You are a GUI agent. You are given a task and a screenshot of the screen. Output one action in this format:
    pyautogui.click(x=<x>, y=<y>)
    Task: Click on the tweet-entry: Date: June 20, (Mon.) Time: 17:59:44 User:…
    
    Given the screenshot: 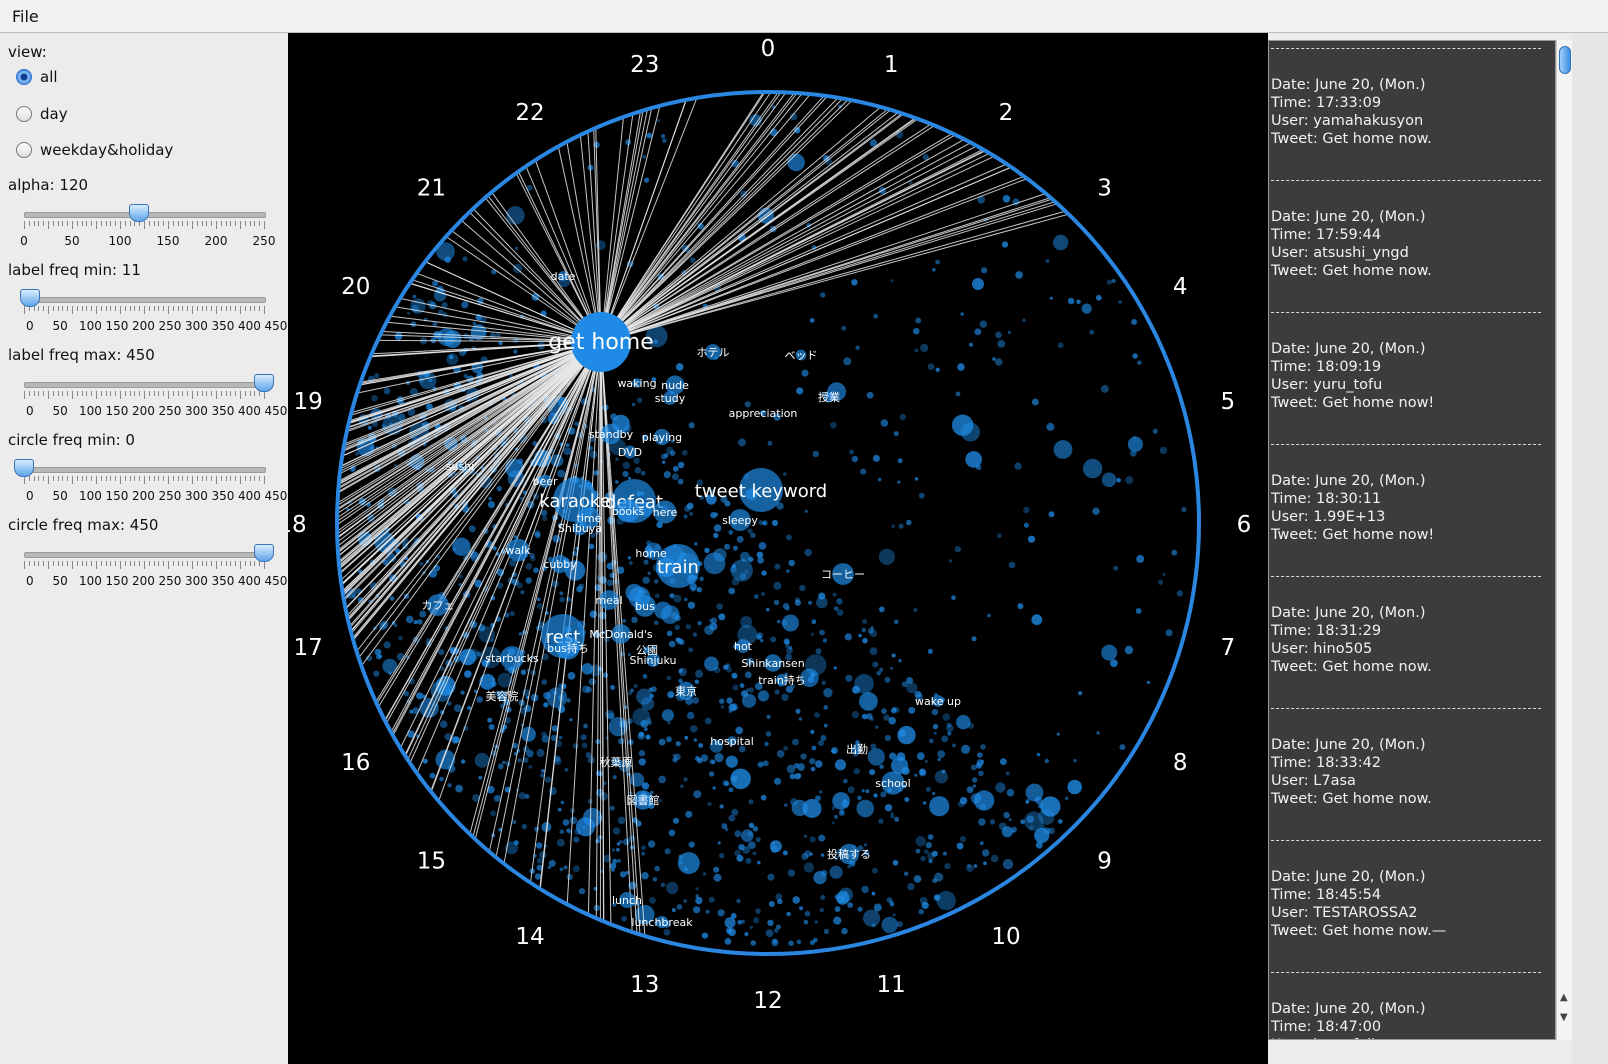 What is the action you would take?
    pyautogui.click(x=1412, y=239)
    